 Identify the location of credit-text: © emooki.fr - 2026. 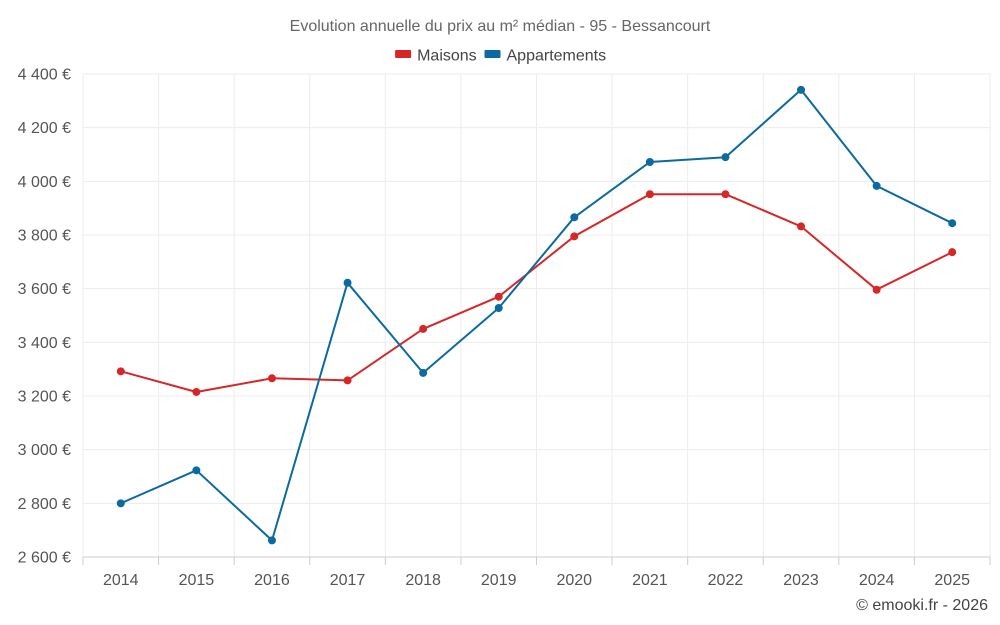
(922, 605).